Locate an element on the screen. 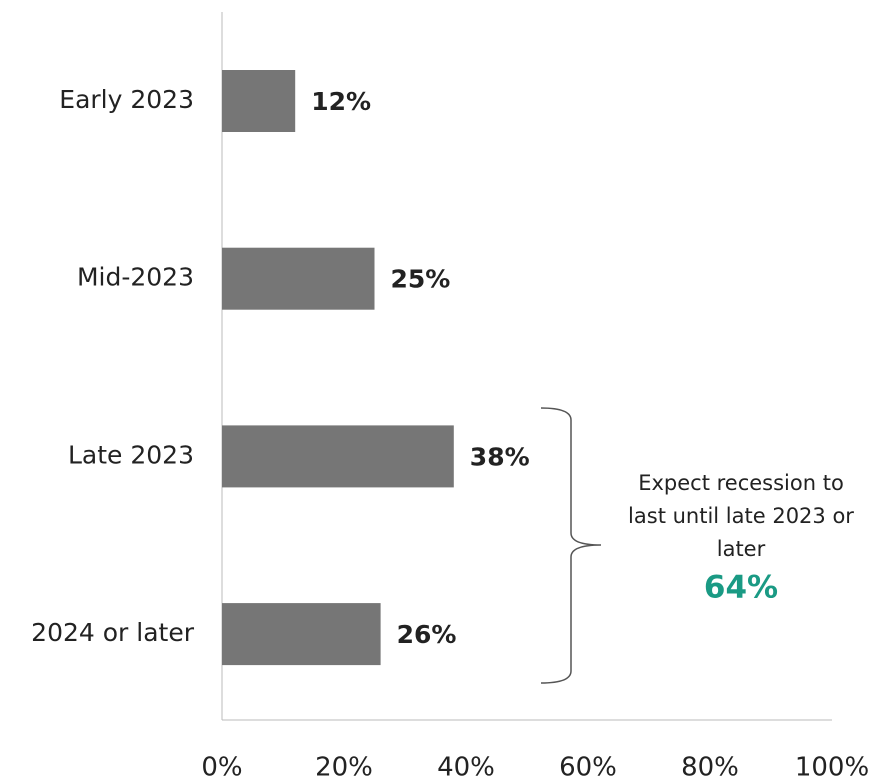 The width and height of the screenshot is (879, 784). brace is located at coordinates (571, 545).